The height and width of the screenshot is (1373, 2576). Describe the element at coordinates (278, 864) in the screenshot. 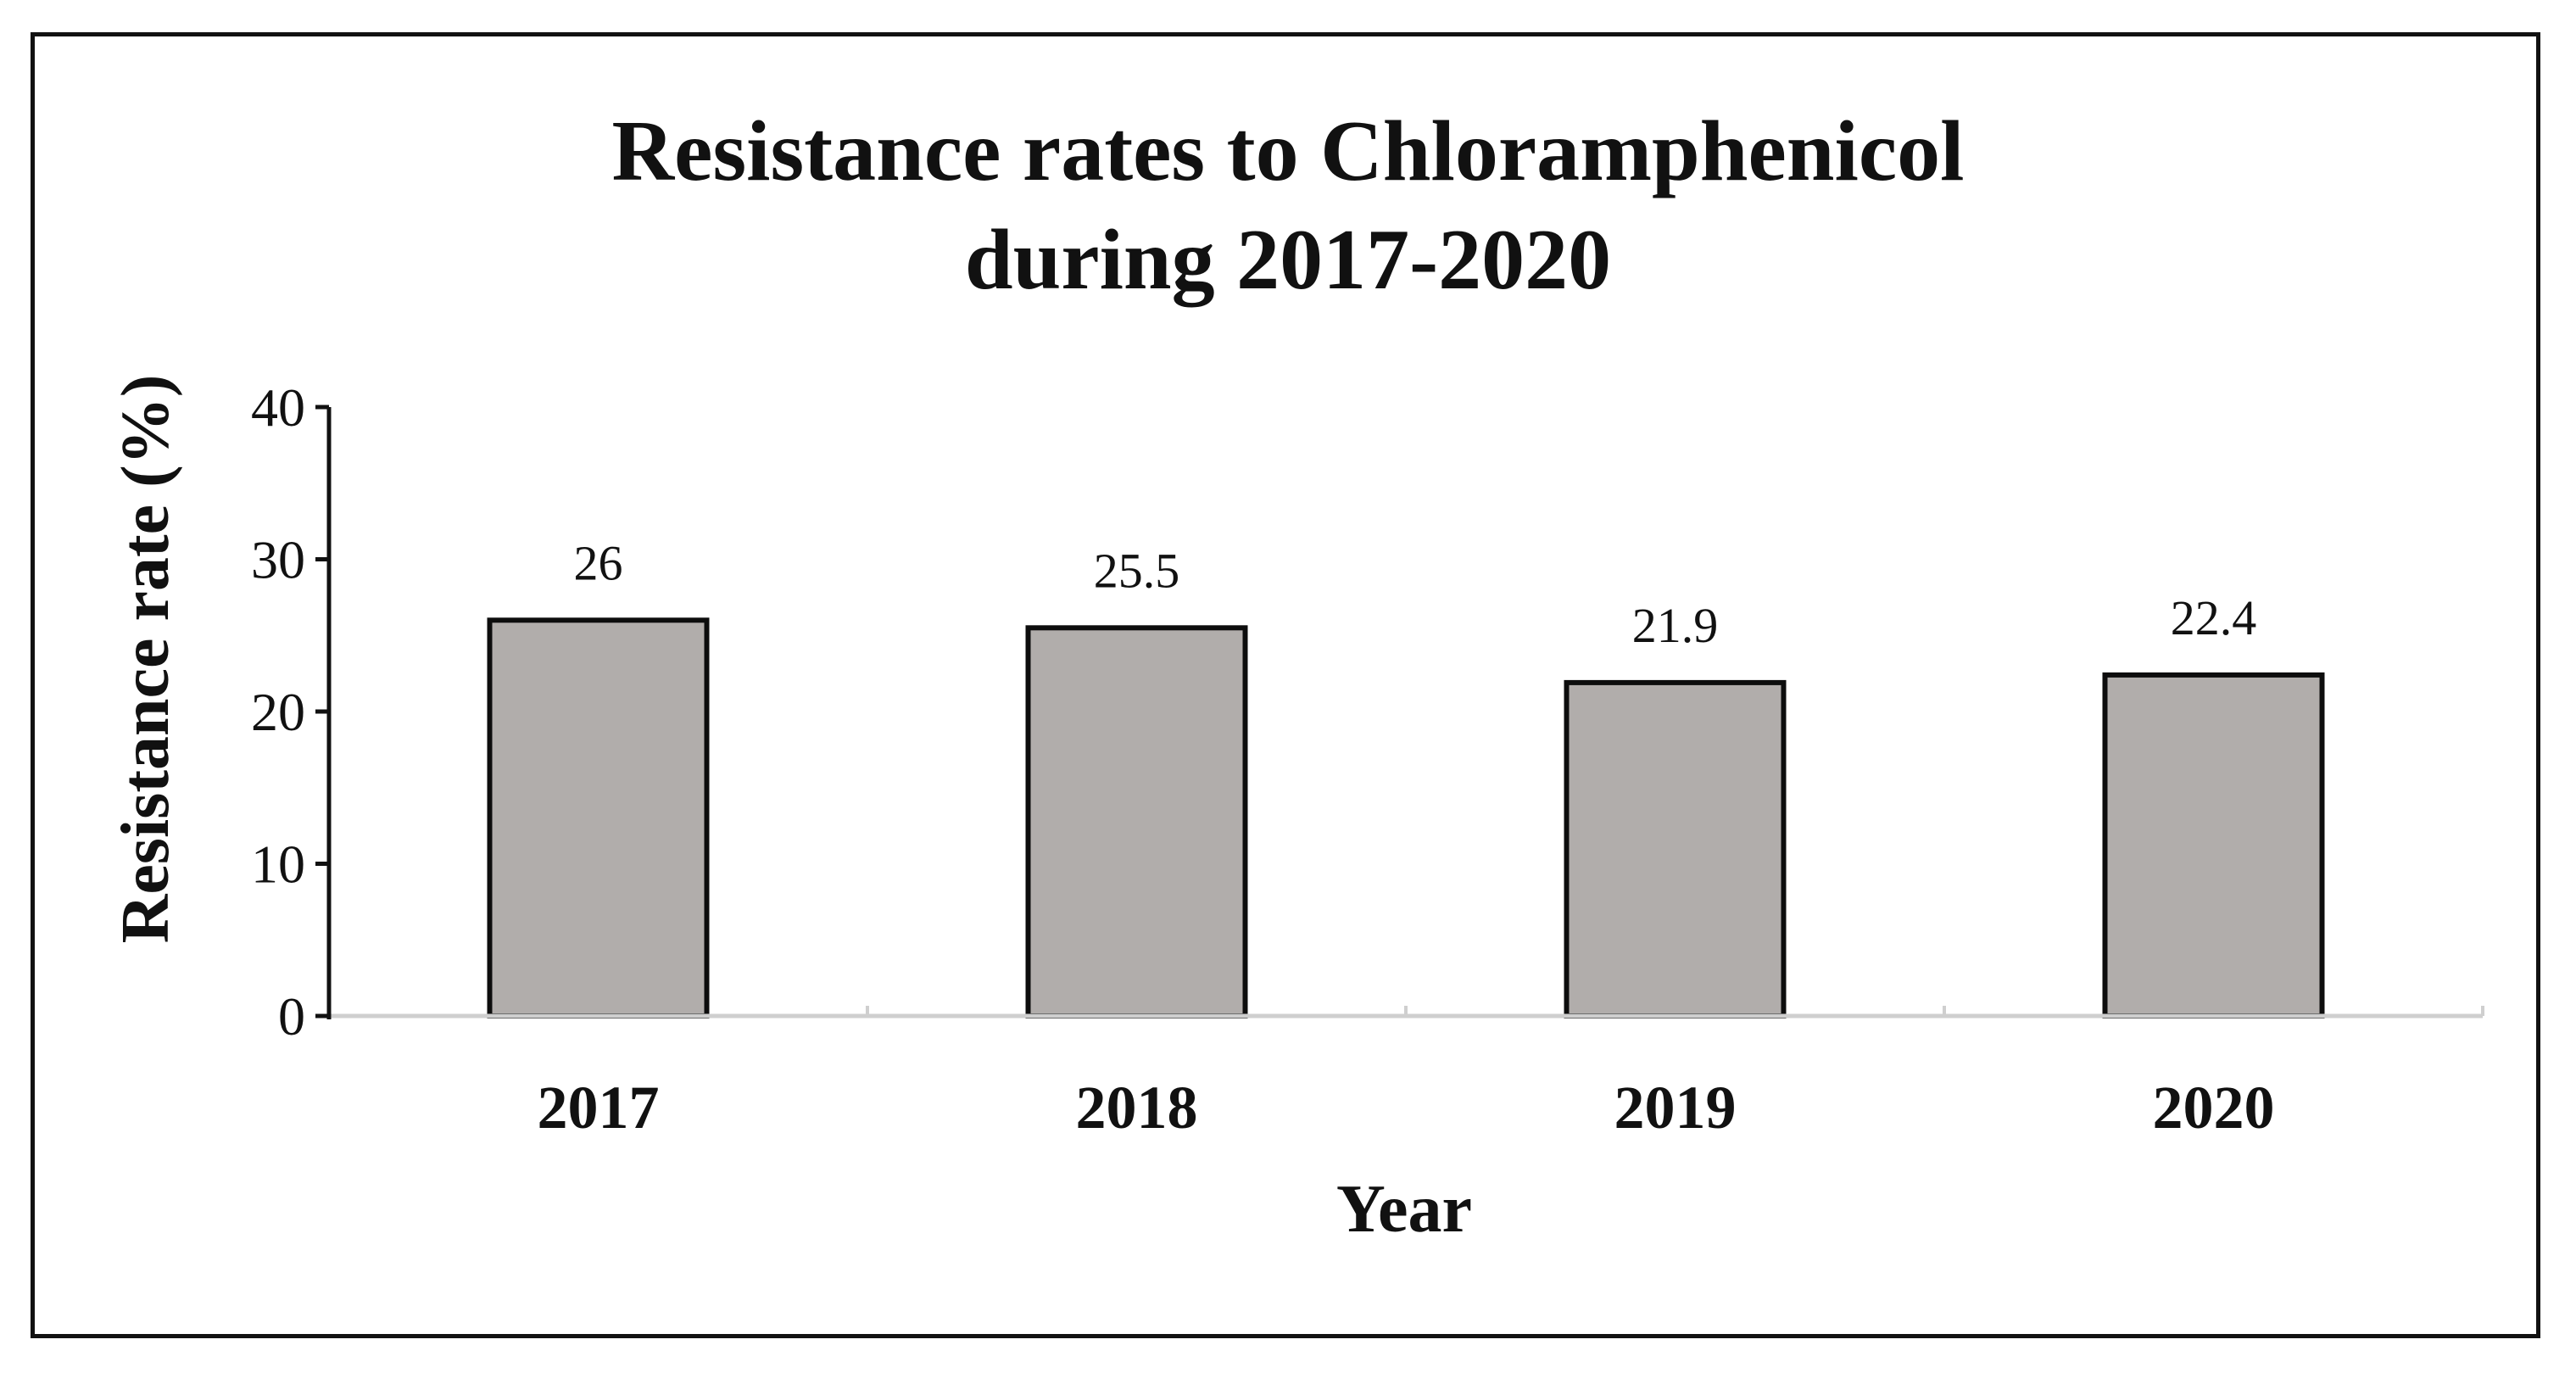

I see `y-tick-label-10: 10` at that location.